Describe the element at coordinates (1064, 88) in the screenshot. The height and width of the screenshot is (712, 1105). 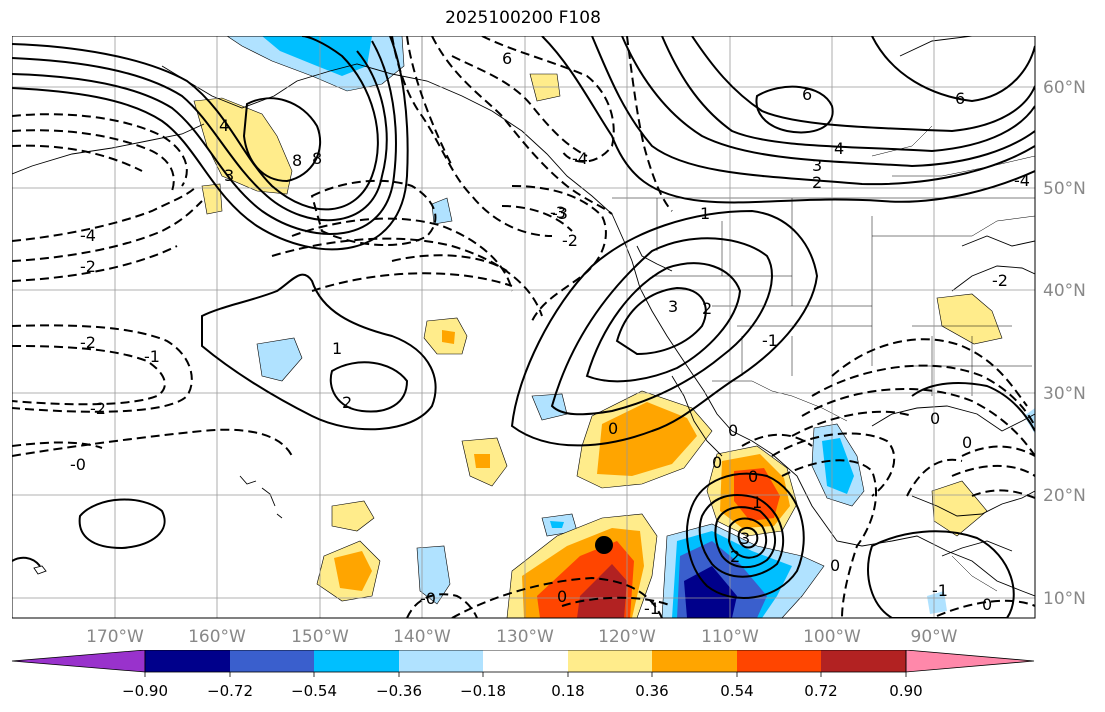
I see `lat-label: 60°N` at that location.